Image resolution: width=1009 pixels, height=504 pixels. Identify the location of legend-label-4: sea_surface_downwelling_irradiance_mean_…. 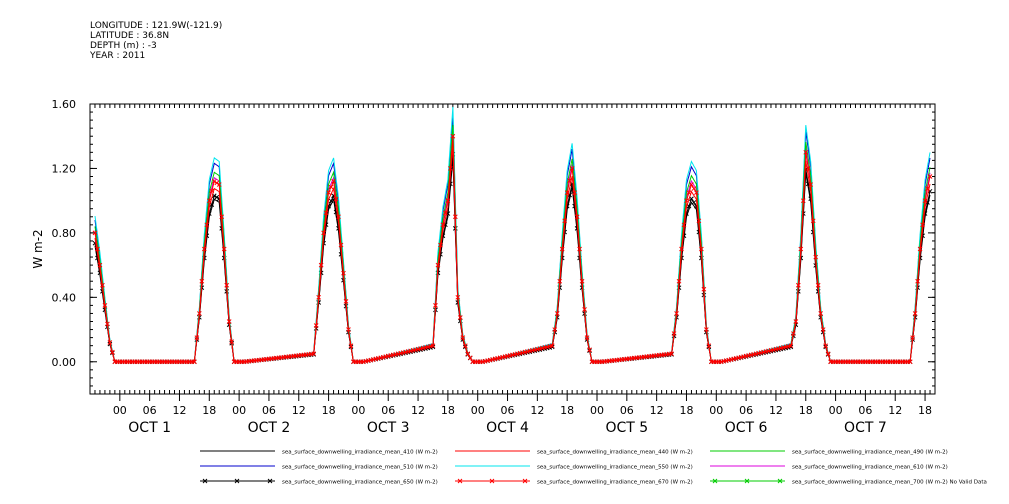
(615, 468).